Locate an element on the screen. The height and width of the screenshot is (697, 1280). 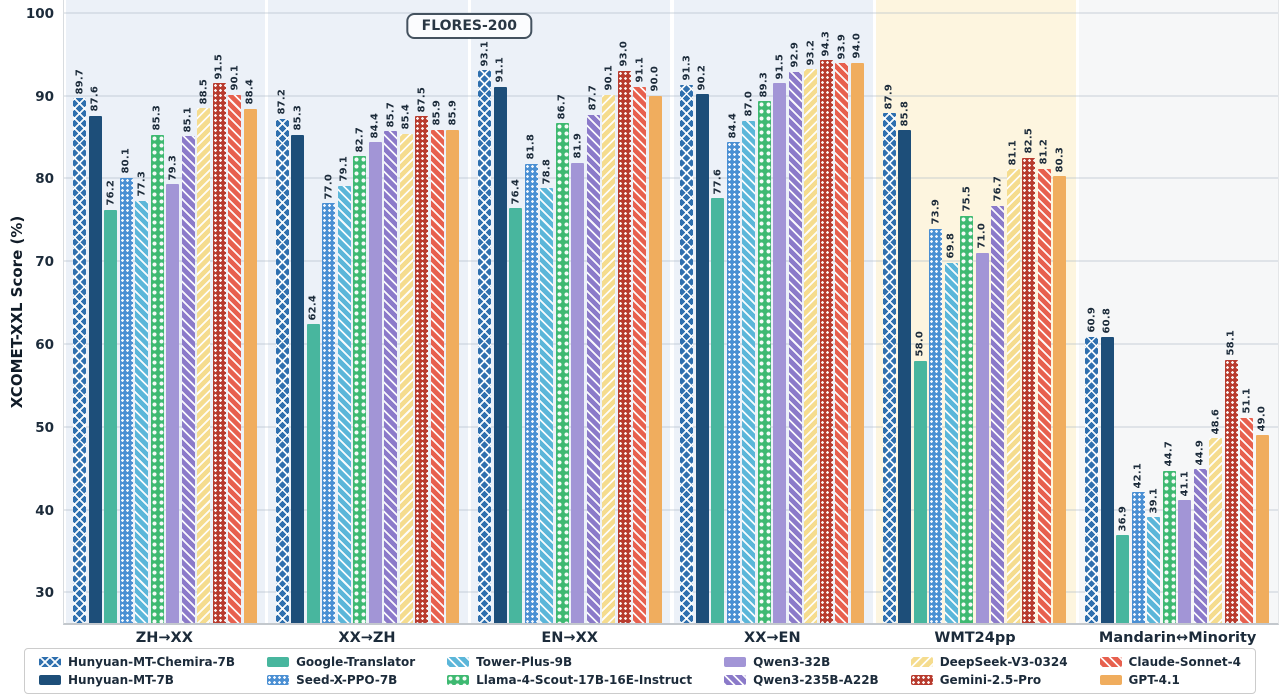
bar-value-label: 77.3 is located at coordinates (142, 184).